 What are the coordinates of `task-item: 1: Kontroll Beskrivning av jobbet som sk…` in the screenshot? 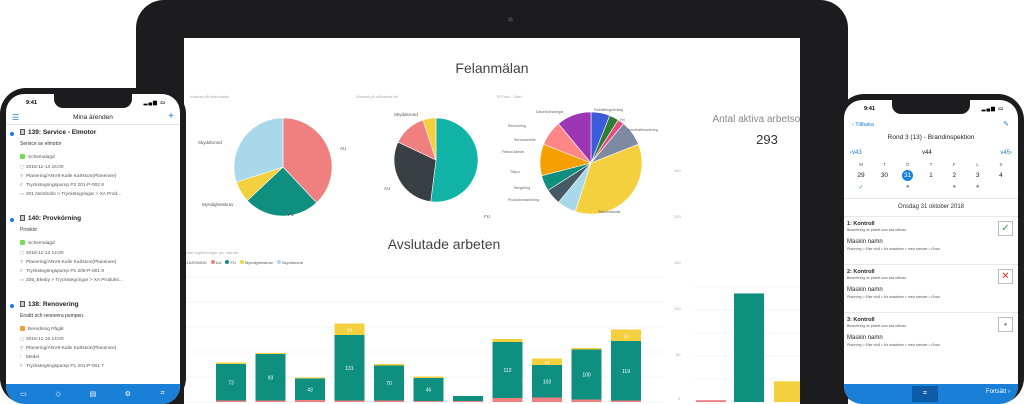 It's located at (931, 240).